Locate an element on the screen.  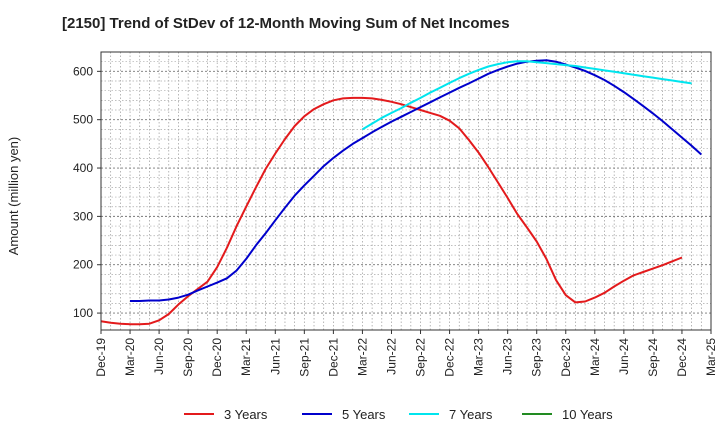
legend: 3 Years 5 Years 7 Years 10 Years is located at coordinates (398, 414).